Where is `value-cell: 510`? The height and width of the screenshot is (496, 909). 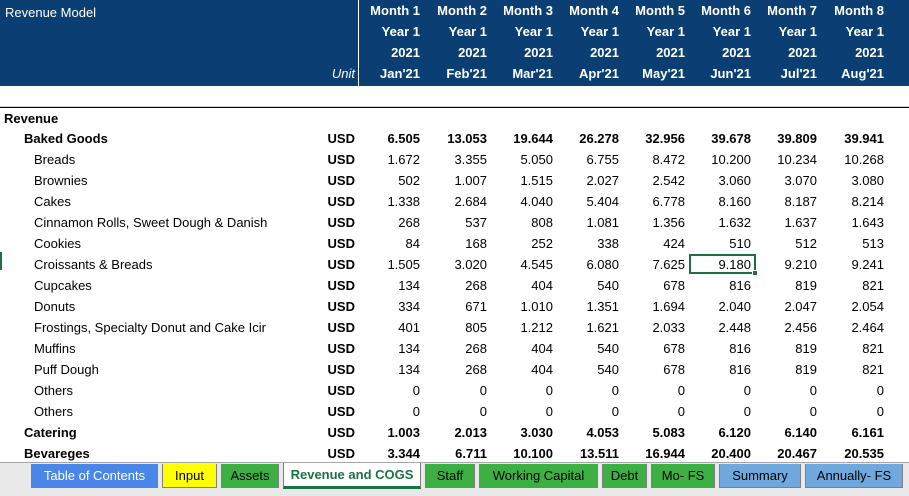 value-cell: 510 is located at coordinates (740, 243).